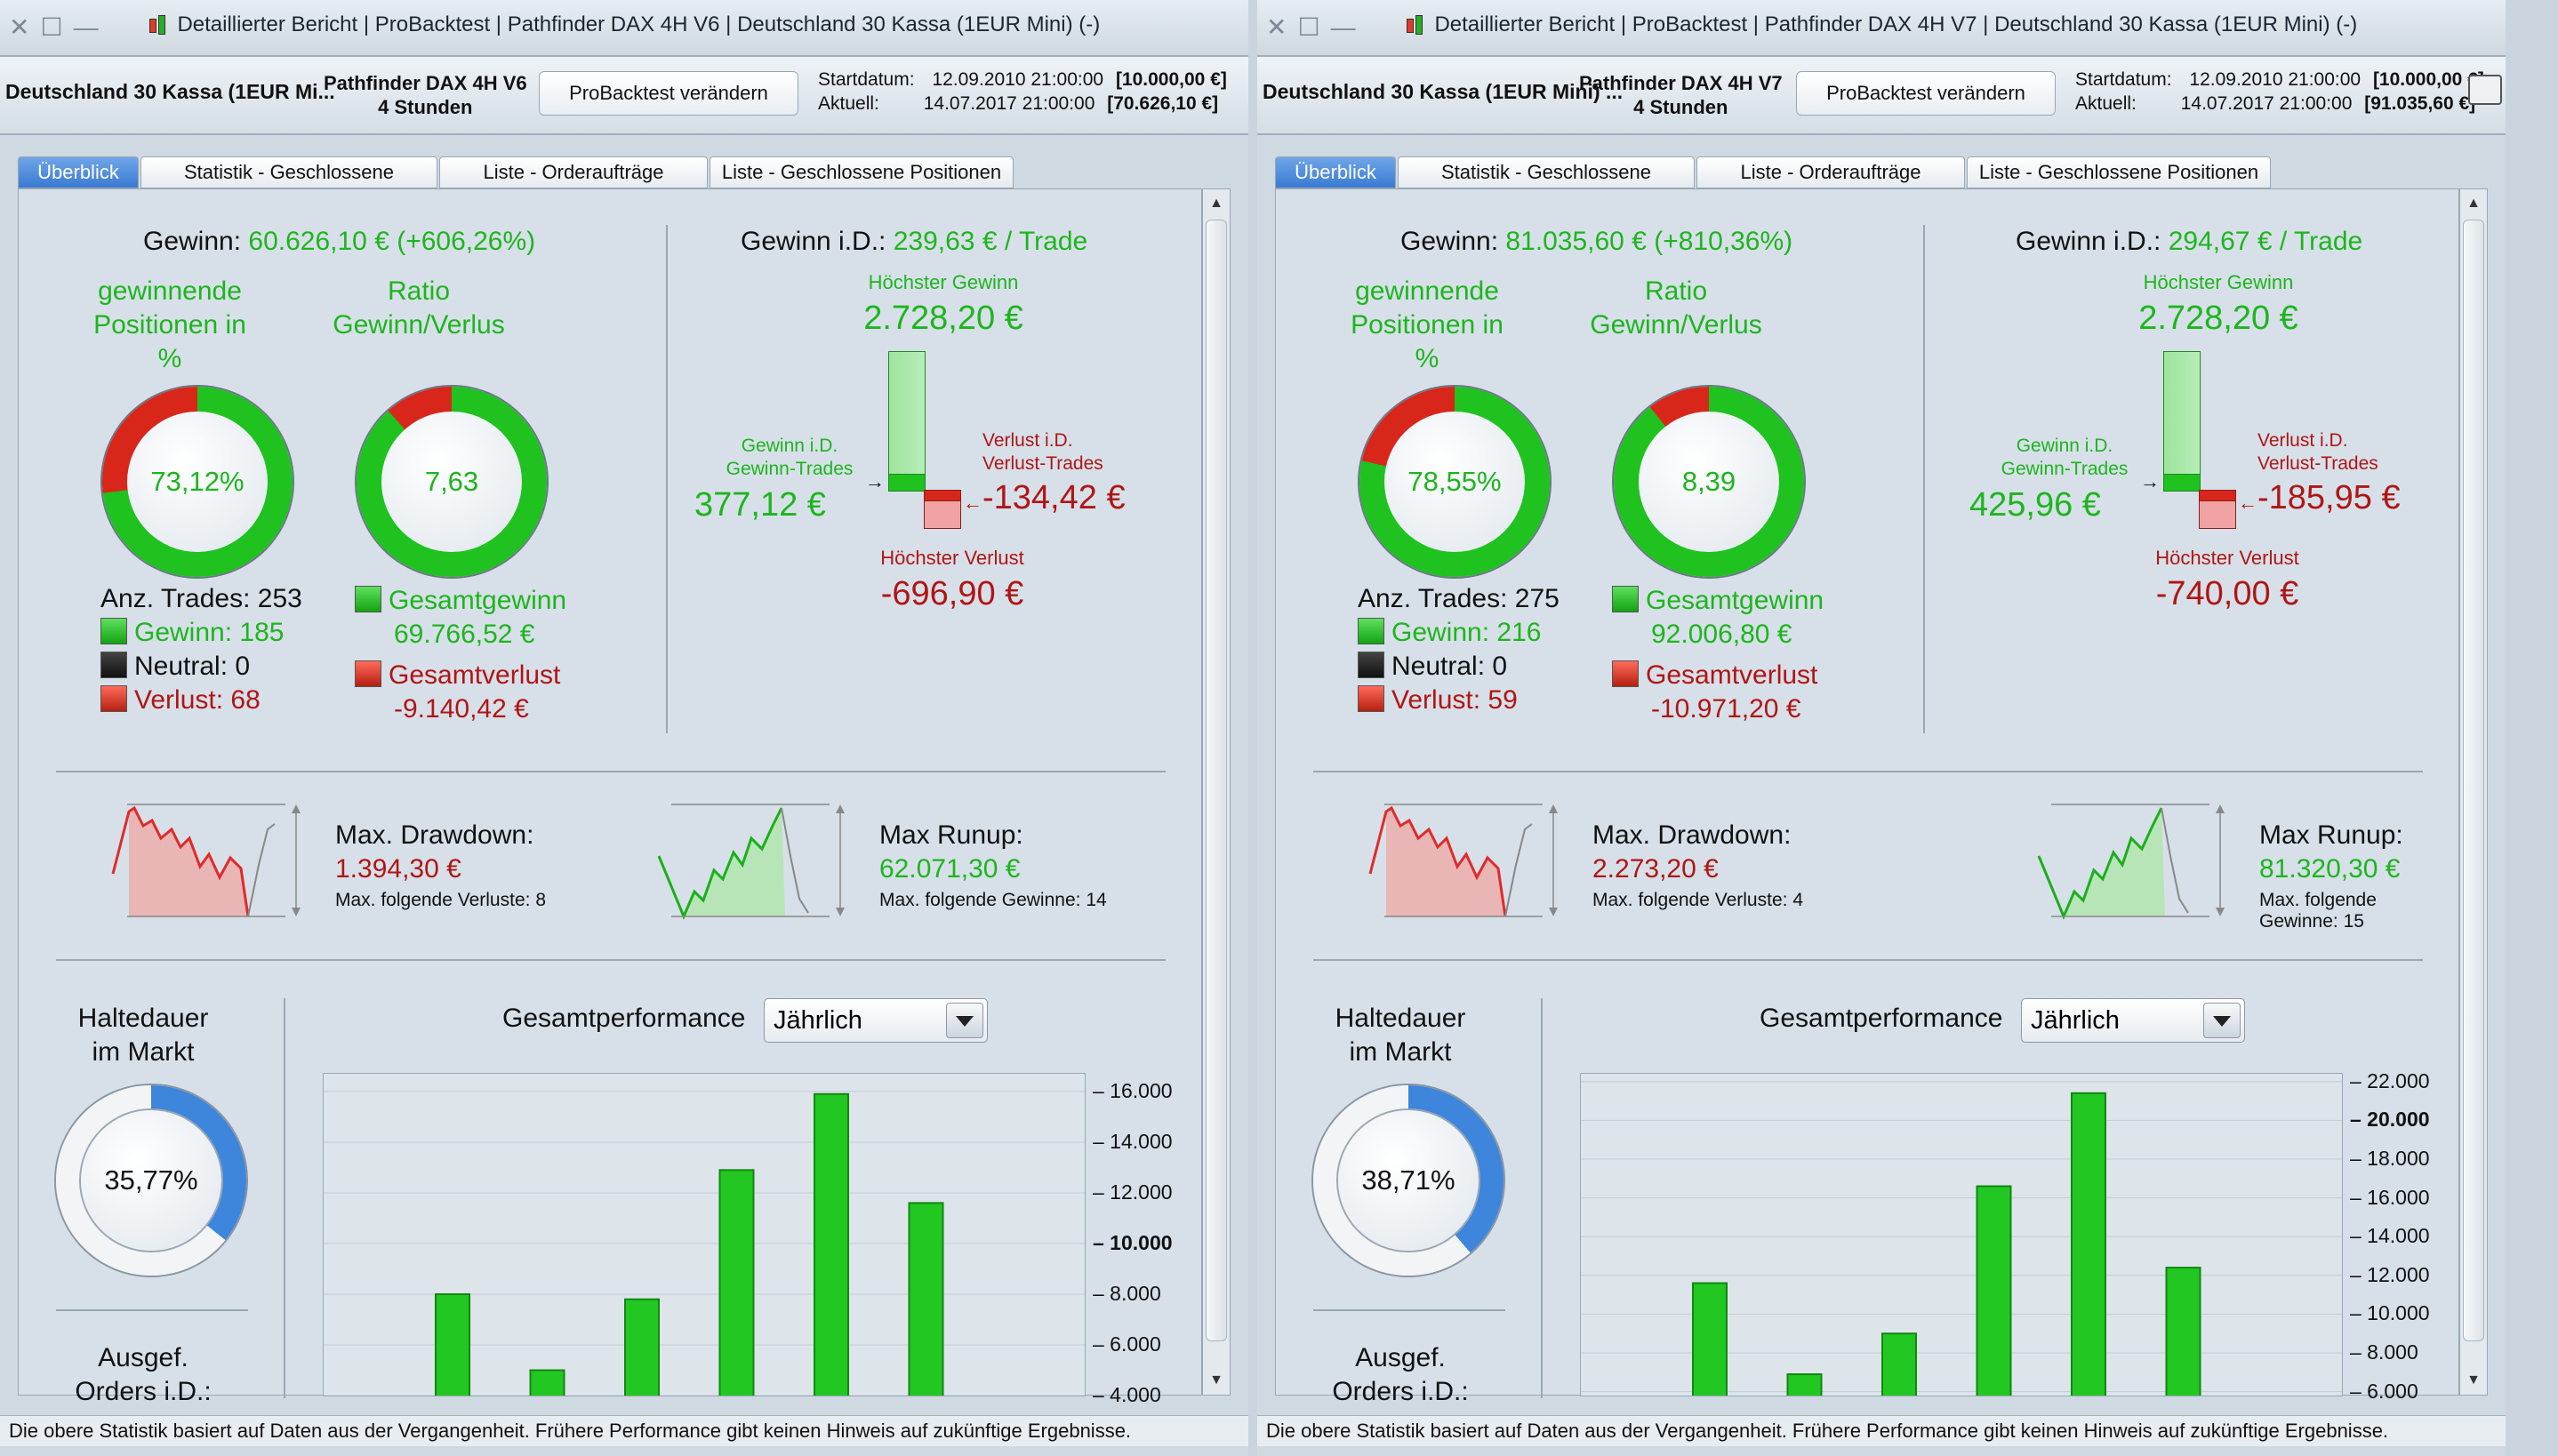 The height and width of the screenshot is (1456, 2558). I want to click on win-pct-value: 78,55%, so click(1455, 482).